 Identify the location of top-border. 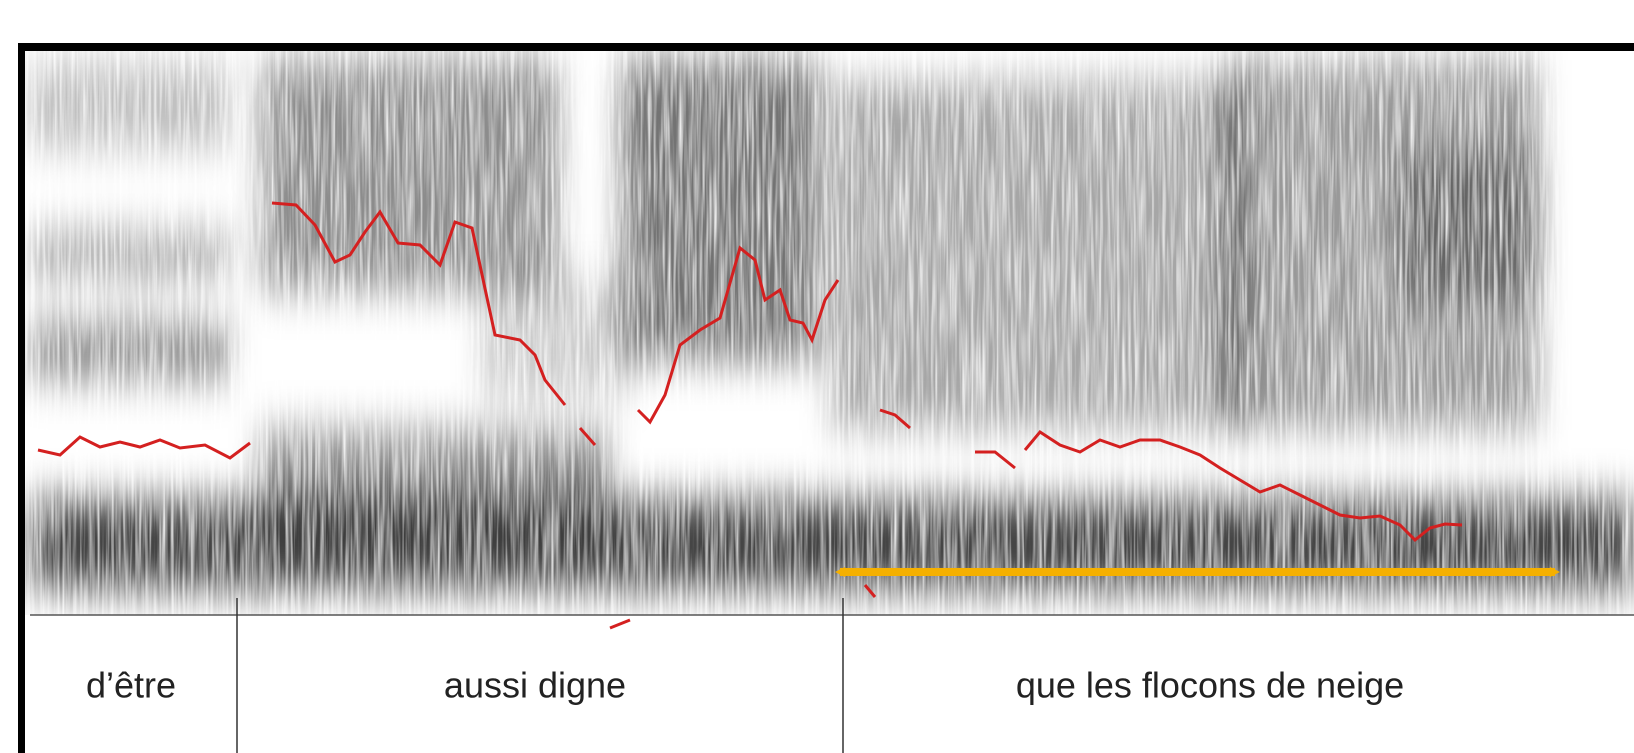
(826, 47).